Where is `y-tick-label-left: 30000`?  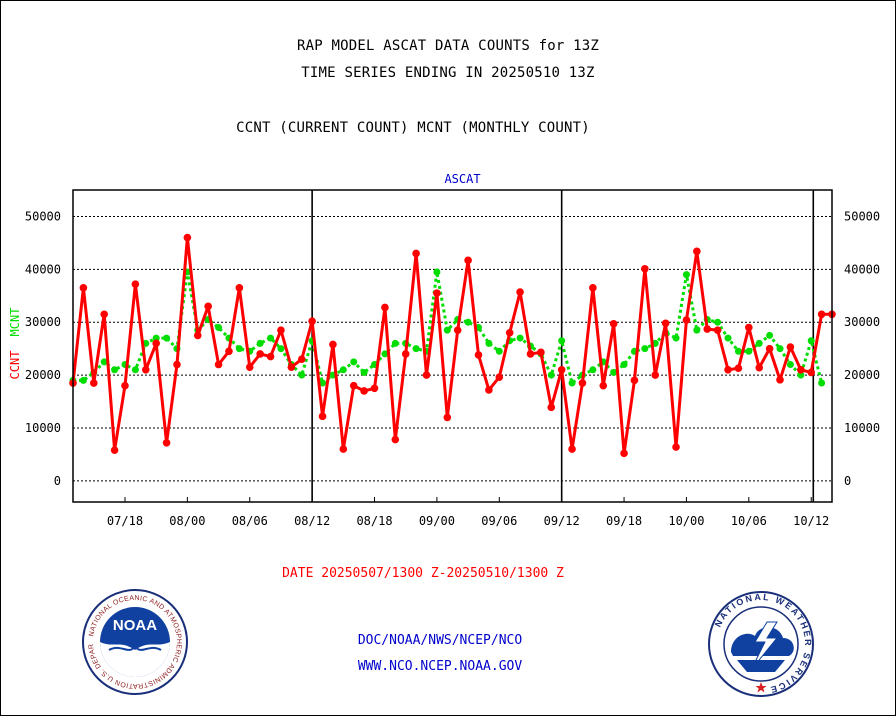 y-tick-label-left: 30000 is located at coordinates (43, 322).